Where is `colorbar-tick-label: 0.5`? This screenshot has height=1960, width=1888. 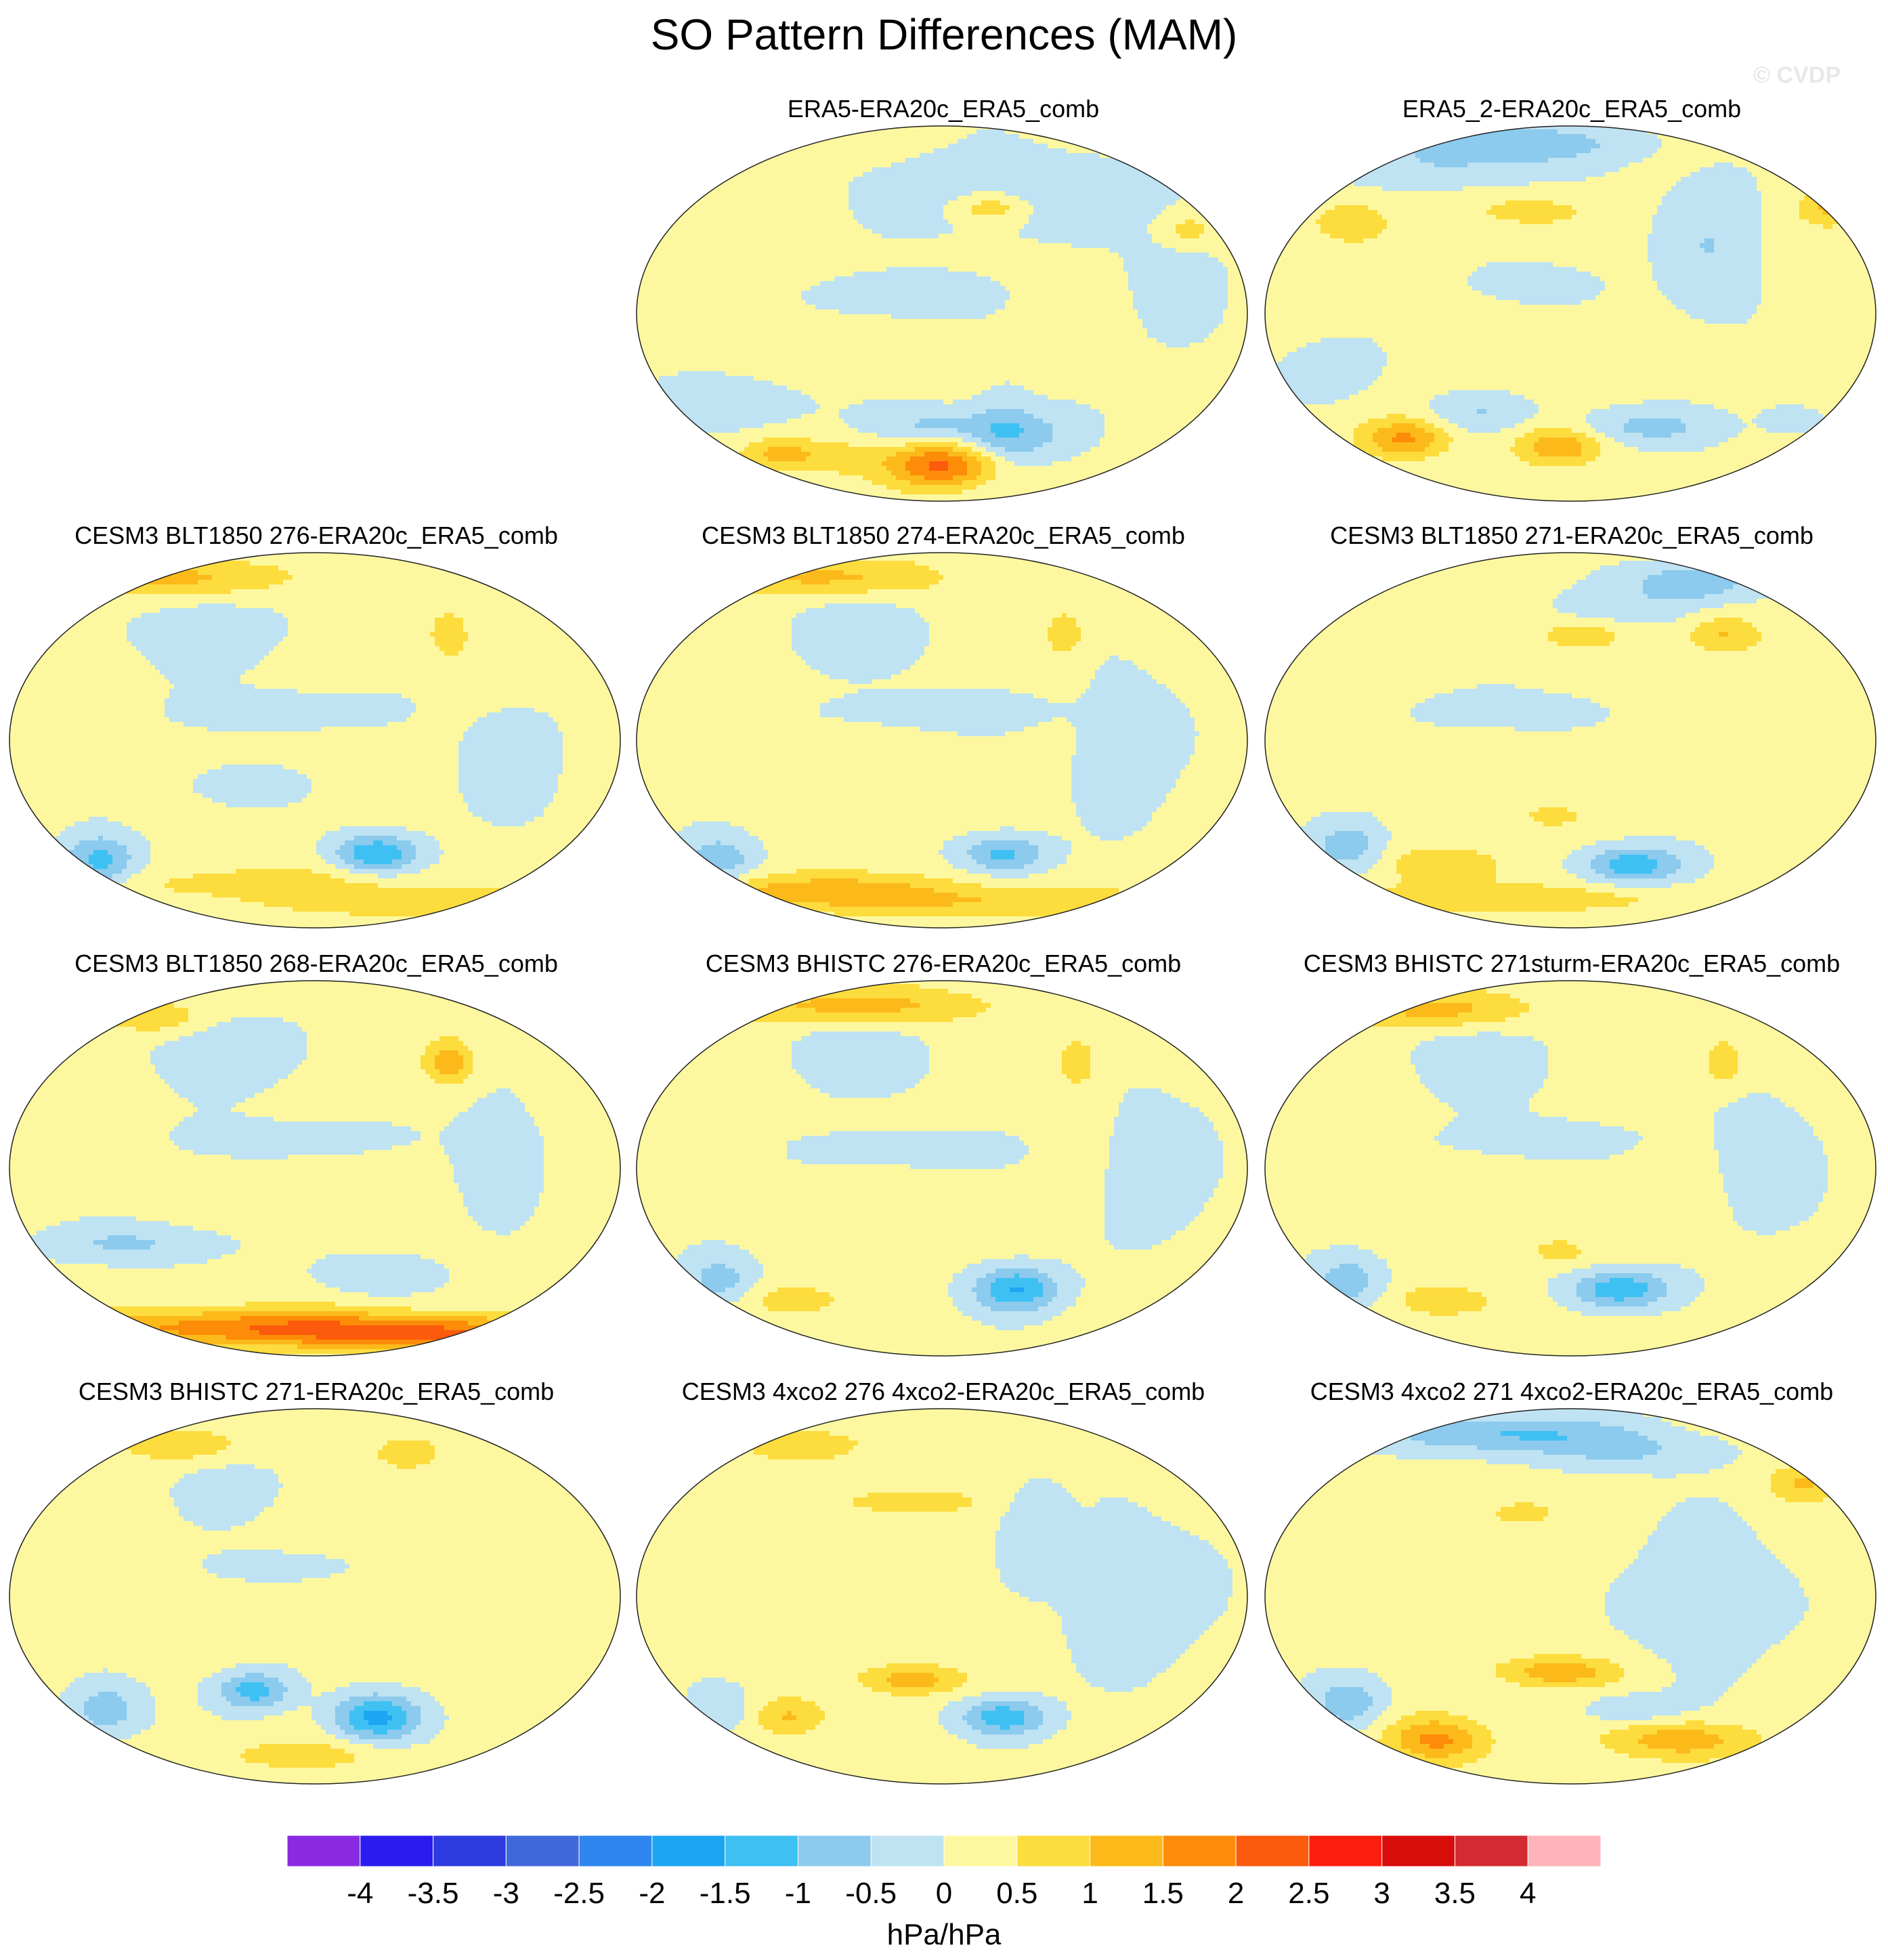 colorbar-tick-label: 0.5 is located at coordinates (1016, 1893).